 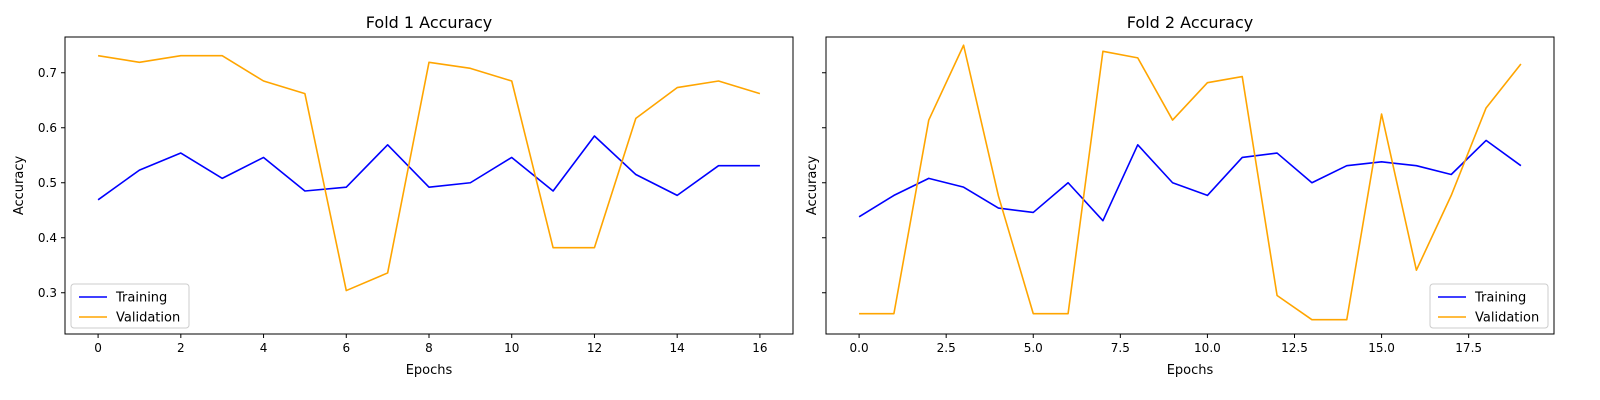 I want to click on x-tick-label: 12.5, so click(x=1294, y=348).